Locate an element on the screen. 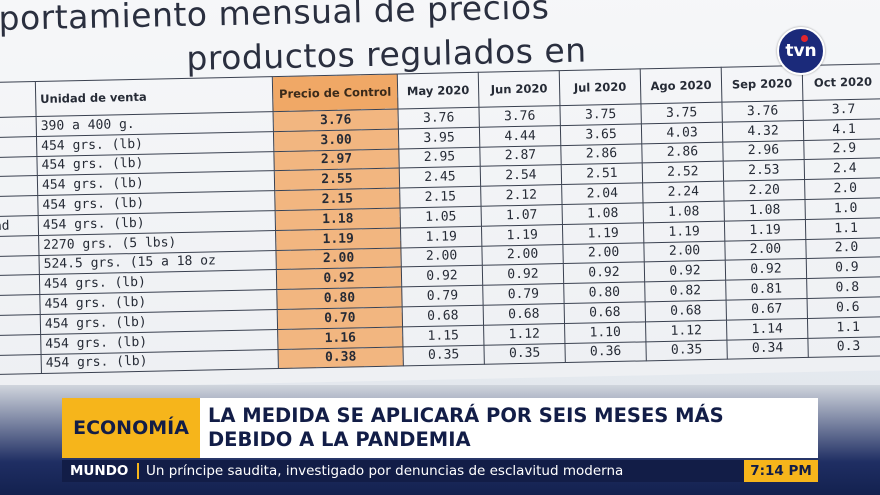  month-price-cell: 0.3 is located at coordinates (843, 347).